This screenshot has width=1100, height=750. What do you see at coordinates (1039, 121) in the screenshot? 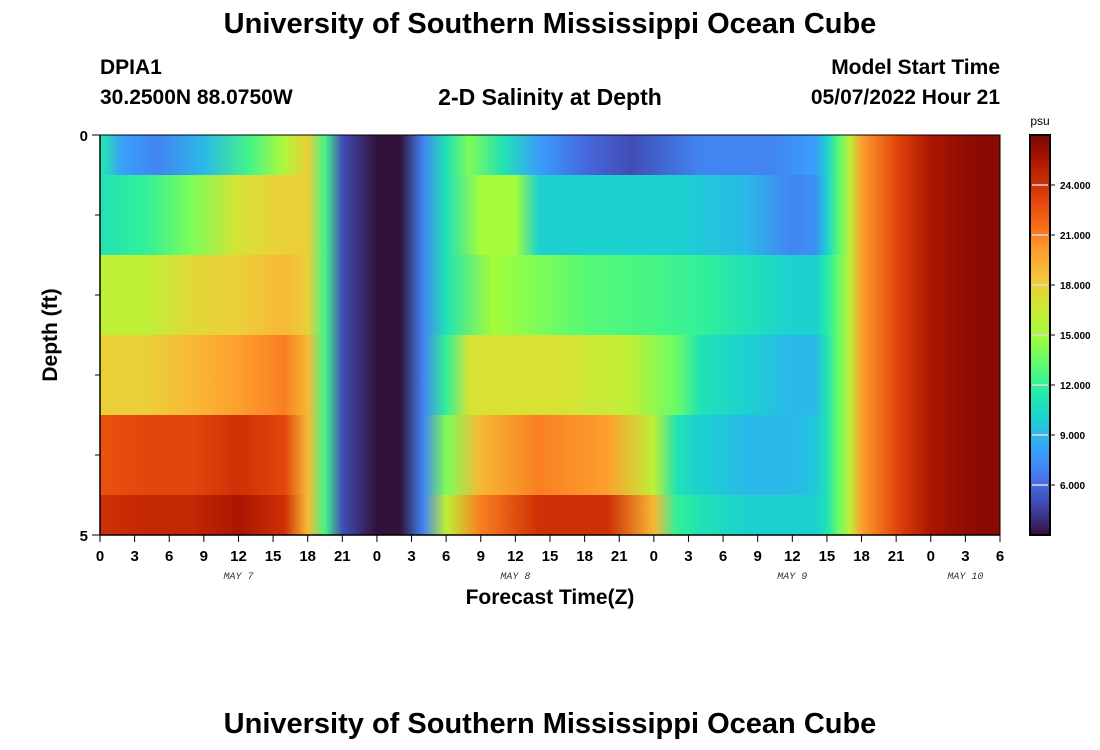
I see `colorbar-unit-label: psu` at bounding box center [1039, 121].